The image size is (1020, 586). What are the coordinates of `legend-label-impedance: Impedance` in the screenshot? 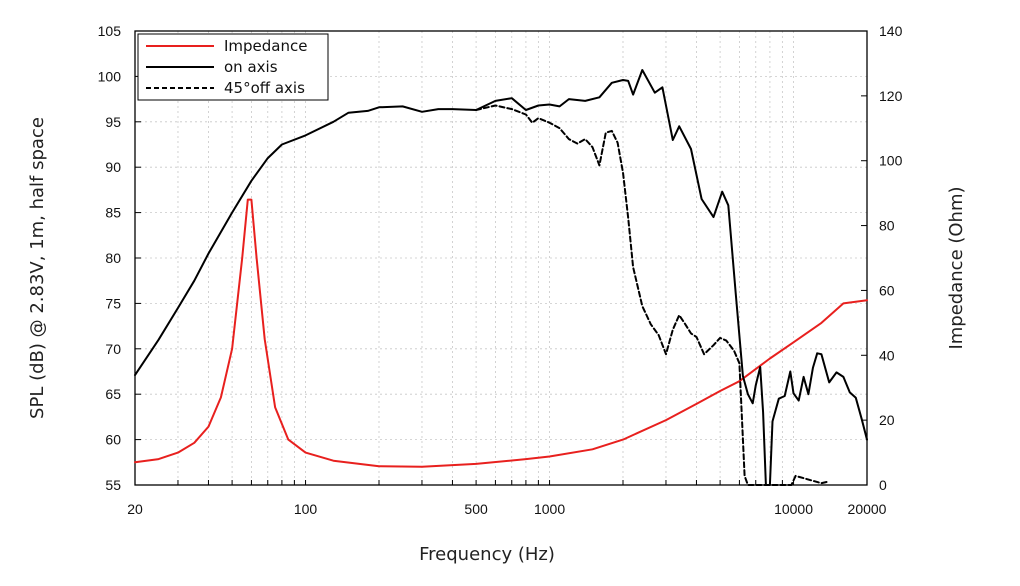 It's located at (265, 46).